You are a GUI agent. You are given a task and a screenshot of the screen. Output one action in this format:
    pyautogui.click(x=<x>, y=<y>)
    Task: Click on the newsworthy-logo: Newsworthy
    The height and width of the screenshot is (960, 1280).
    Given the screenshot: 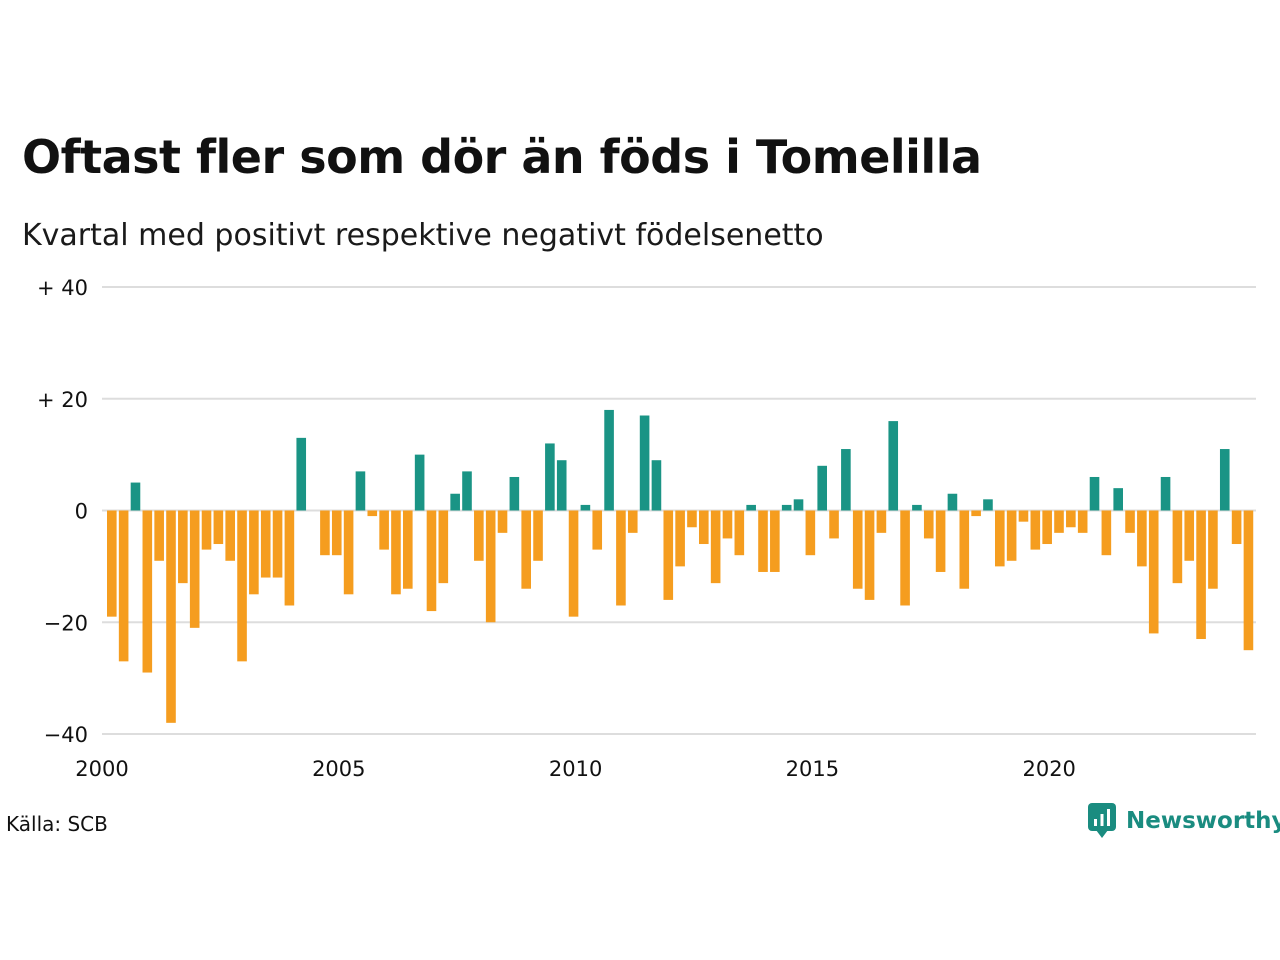 What is the action you would take?
    pyautogui.click(x=1184, y=821)
    